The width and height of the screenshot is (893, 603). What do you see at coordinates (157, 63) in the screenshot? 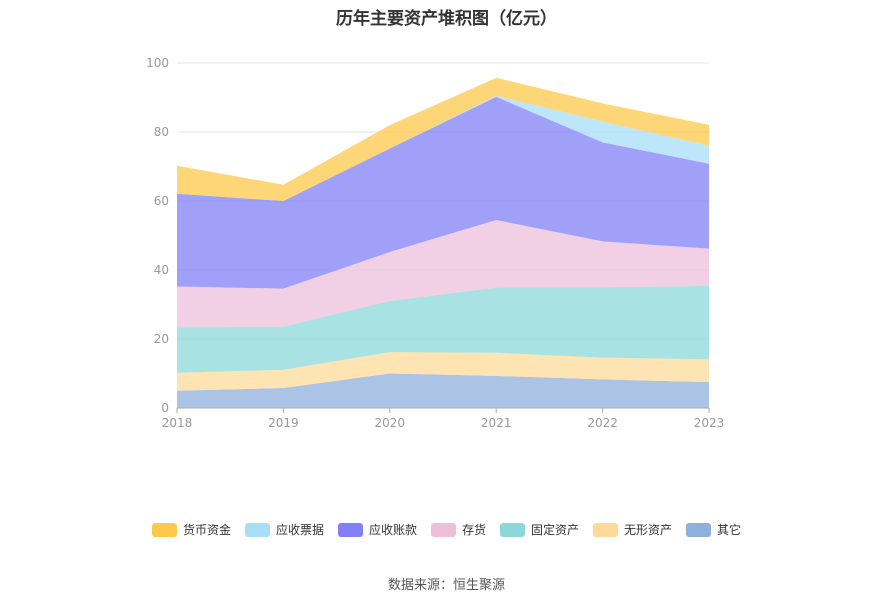
I see `y-tick-label: 100` at bounding box center [157, 63].